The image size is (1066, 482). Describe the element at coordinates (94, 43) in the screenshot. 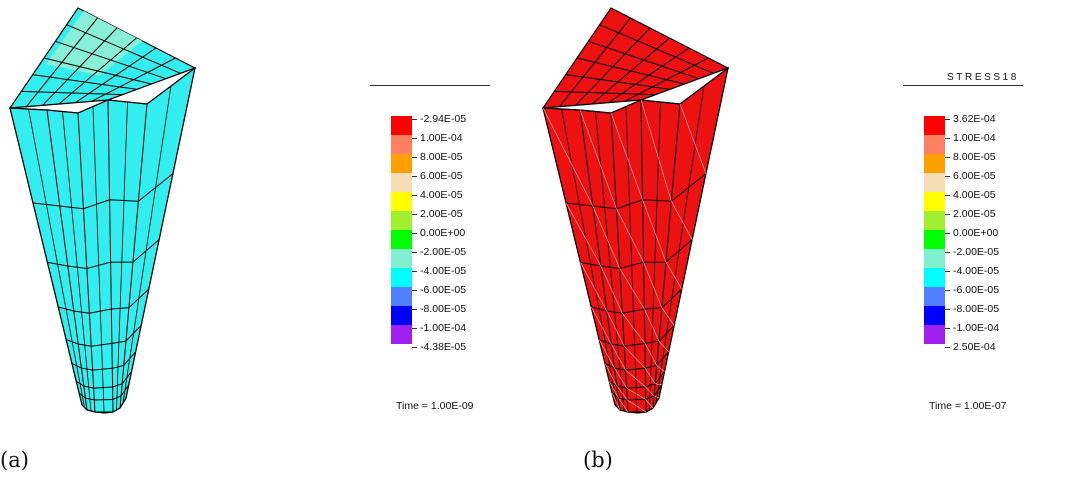

I see `top-stress-zone` at that location.